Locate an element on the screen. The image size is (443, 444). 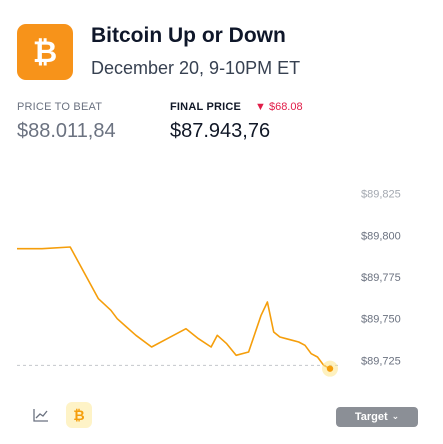
line-chart-button is located at coordinates (41, 415).